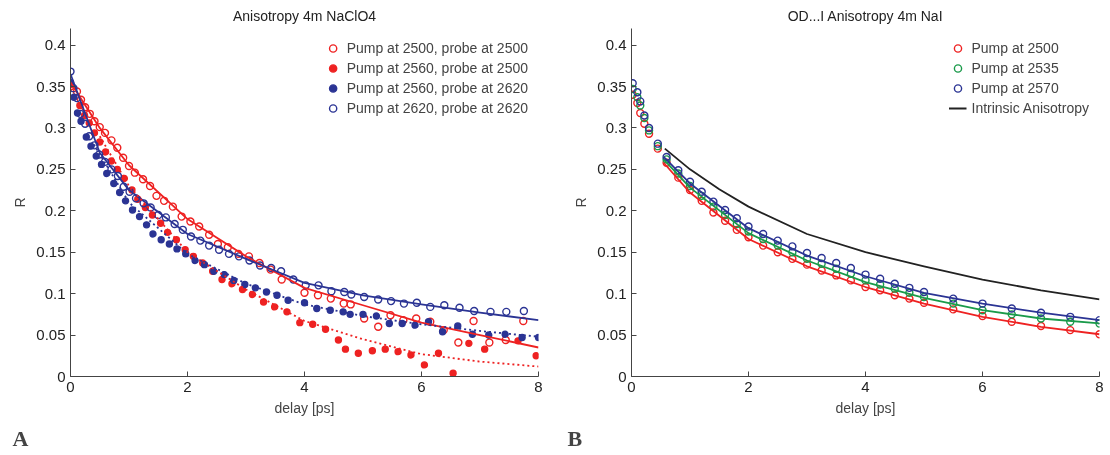 The image size is (1110, 455). Describe the element at coordinates (437, 108) in the screenshot. I see `legend-label: Pump at 2620, probe at 2620` at that location.